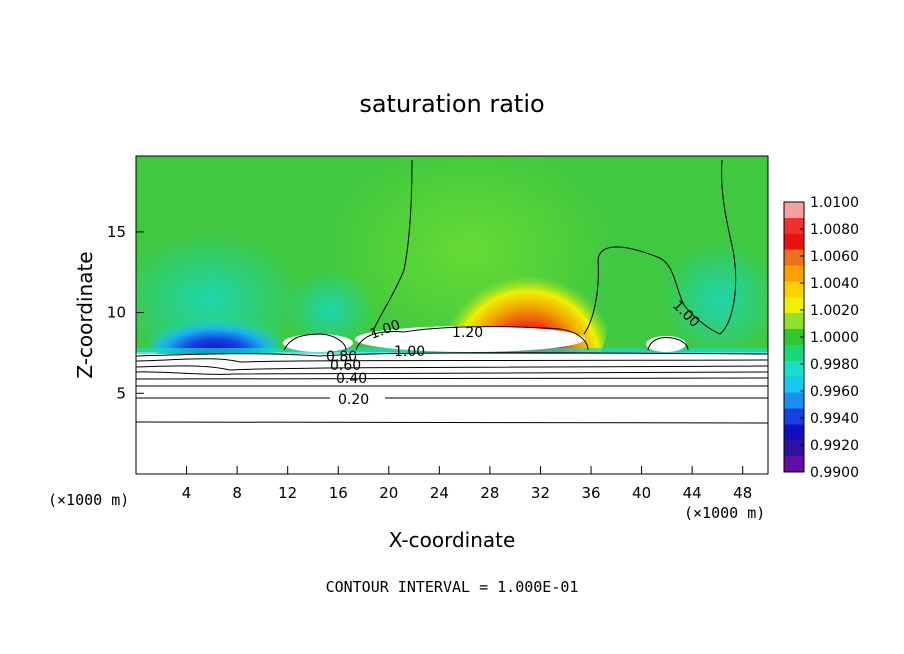  I want to click on x-tick-label: 44, so click(692, 493).